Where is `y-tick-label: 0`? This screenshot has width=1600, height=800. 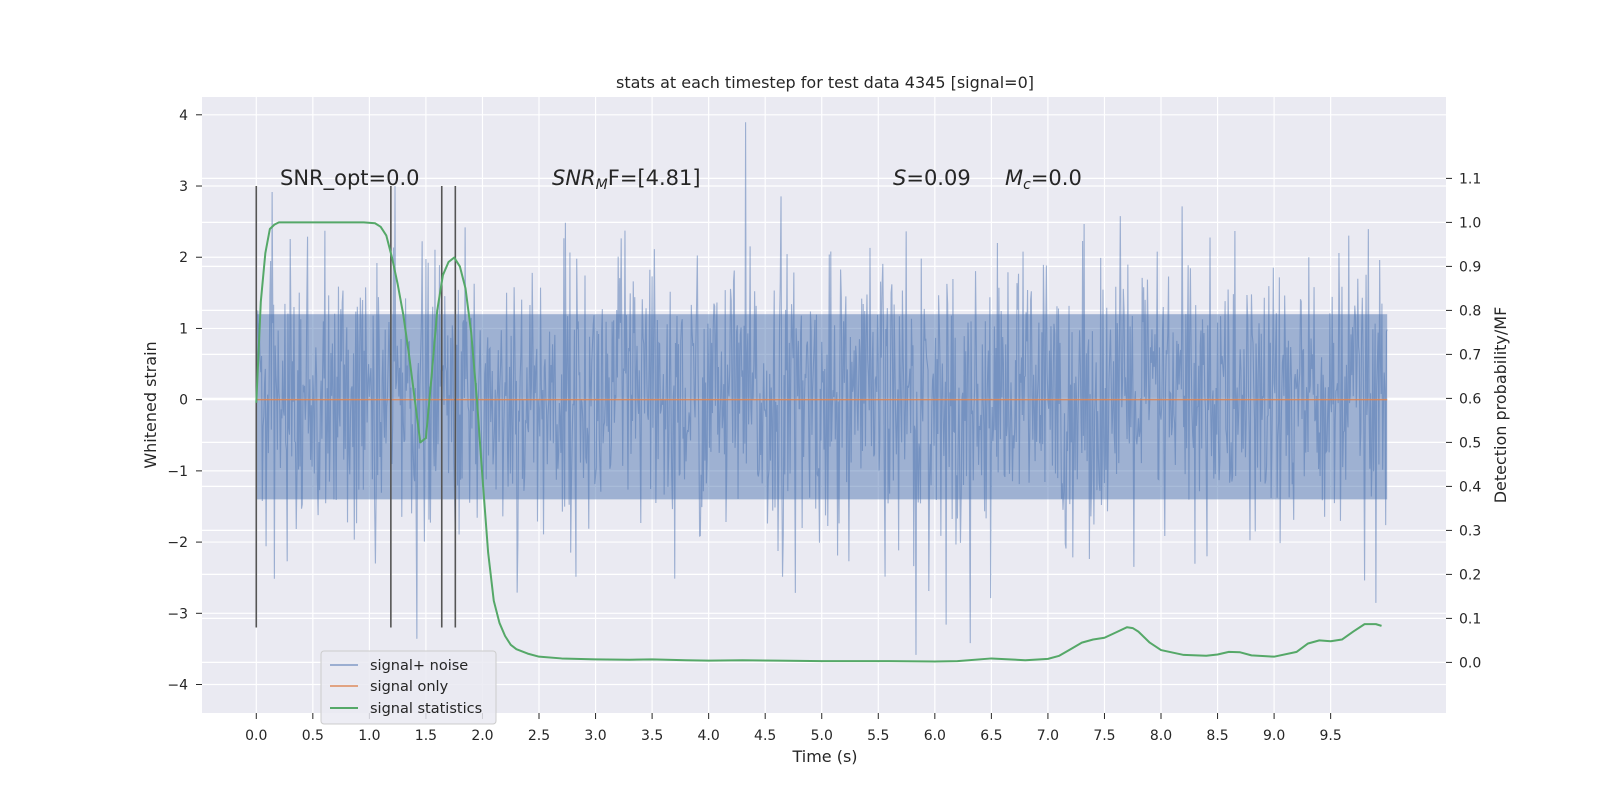 y-tick-label: 0 is located at coordinates (183, 401).